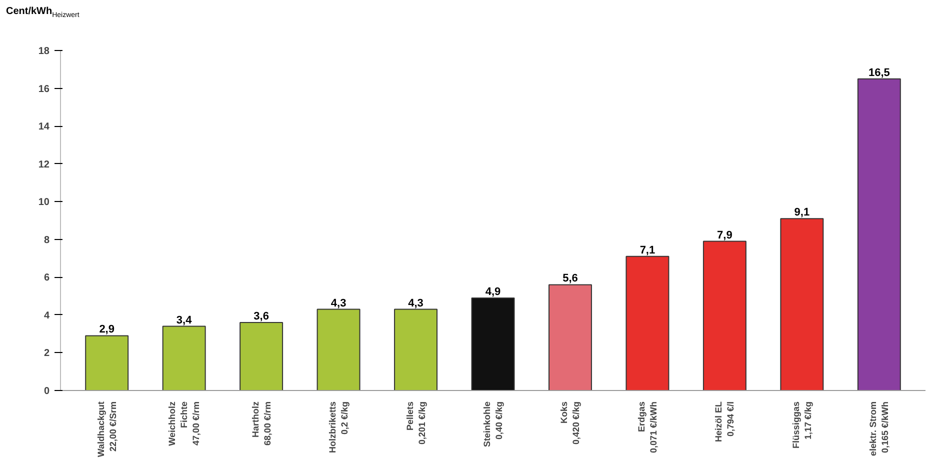 The height and width of the screenshot is (466, 937). I want to click on x-tick-label: elektr. Strom 0,165 €/kWh, so click(879, 428).